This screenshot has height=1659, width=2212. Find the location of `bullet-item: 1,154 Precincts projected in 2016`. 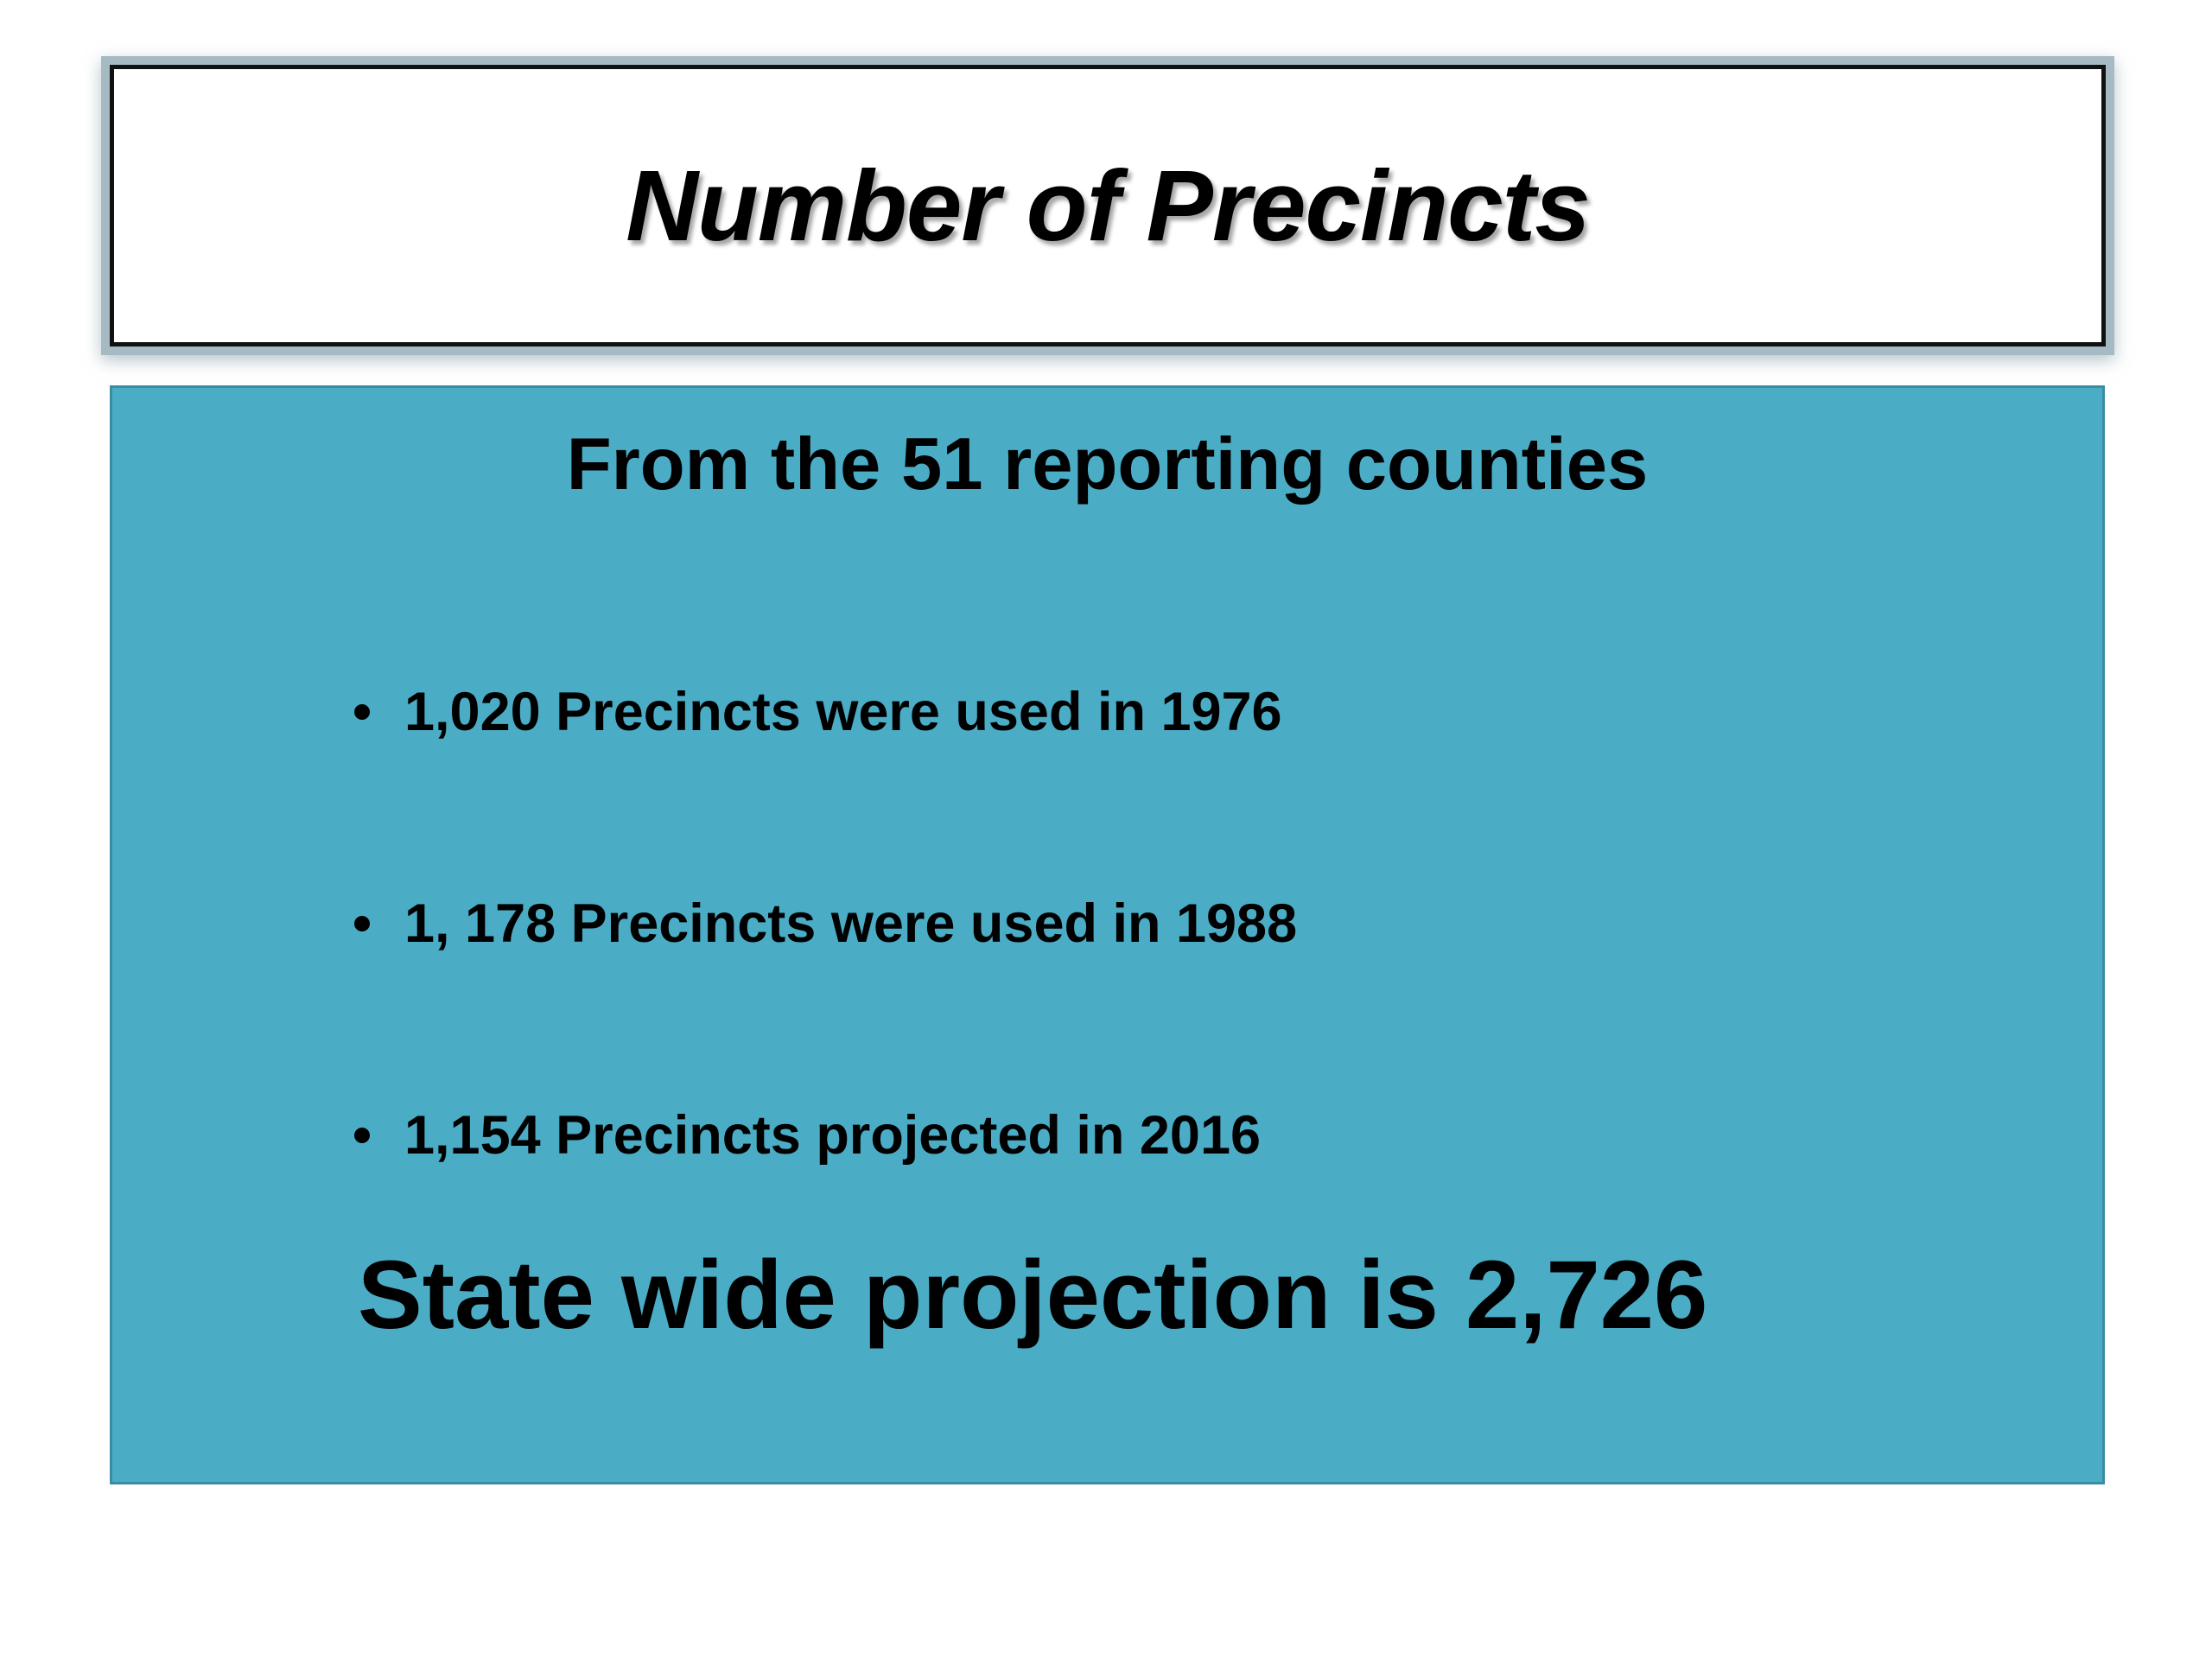

bullet-item: 1,154 Precincts projected in 2016 is located at coordinates (807, 1135).